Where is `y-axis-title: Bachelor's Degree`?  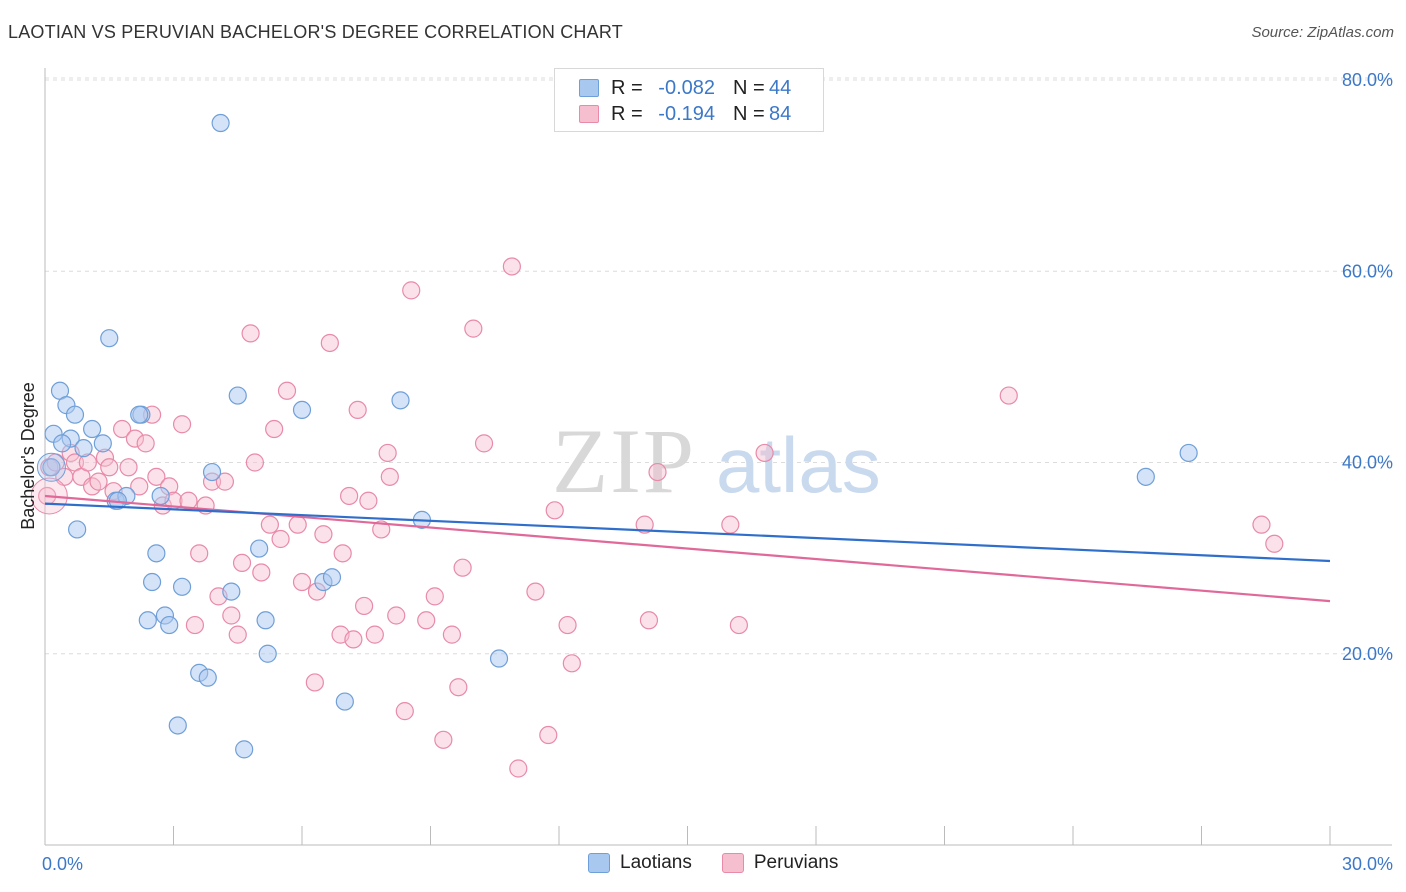
y-axis-title: Bachelor's Degree is located at coordinates (28, 456).